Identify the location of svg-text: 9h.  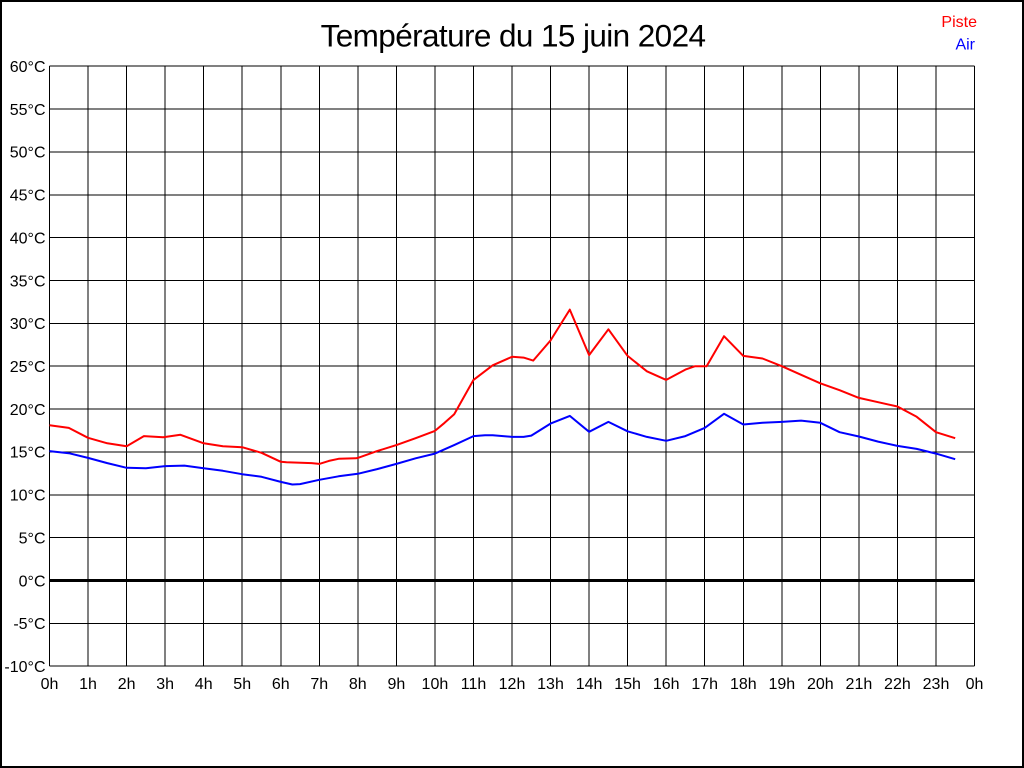
(397, 684).